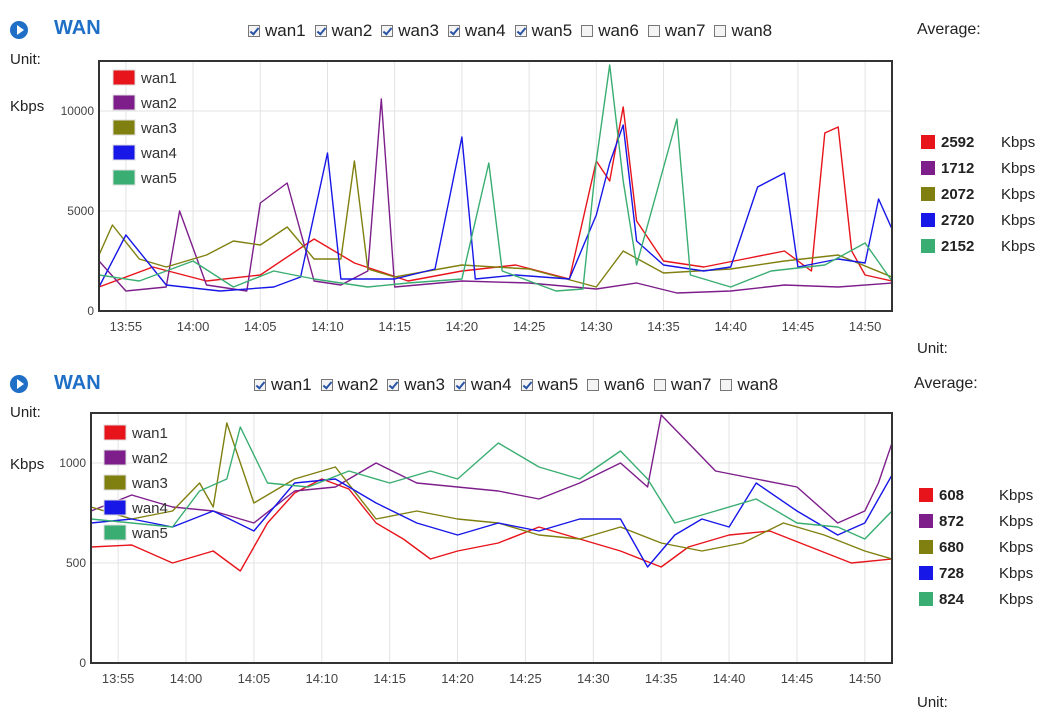 This screenshot has height=722, width=1060. What do you see at coordinates (285, 30) in the screenshot?
I see `checkbox-label: wan1` at bounding box center [285, 30].